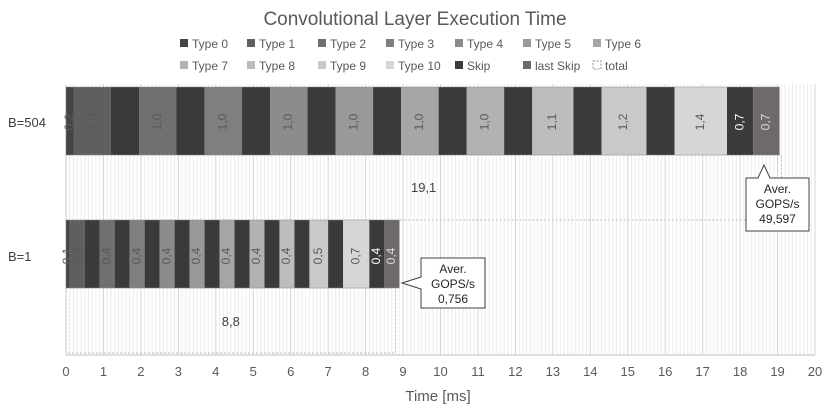  What do you see at coordinates (215, 371) in the screenshot?
I see `x-tick-label: 4` at bounding box center [215, 371].